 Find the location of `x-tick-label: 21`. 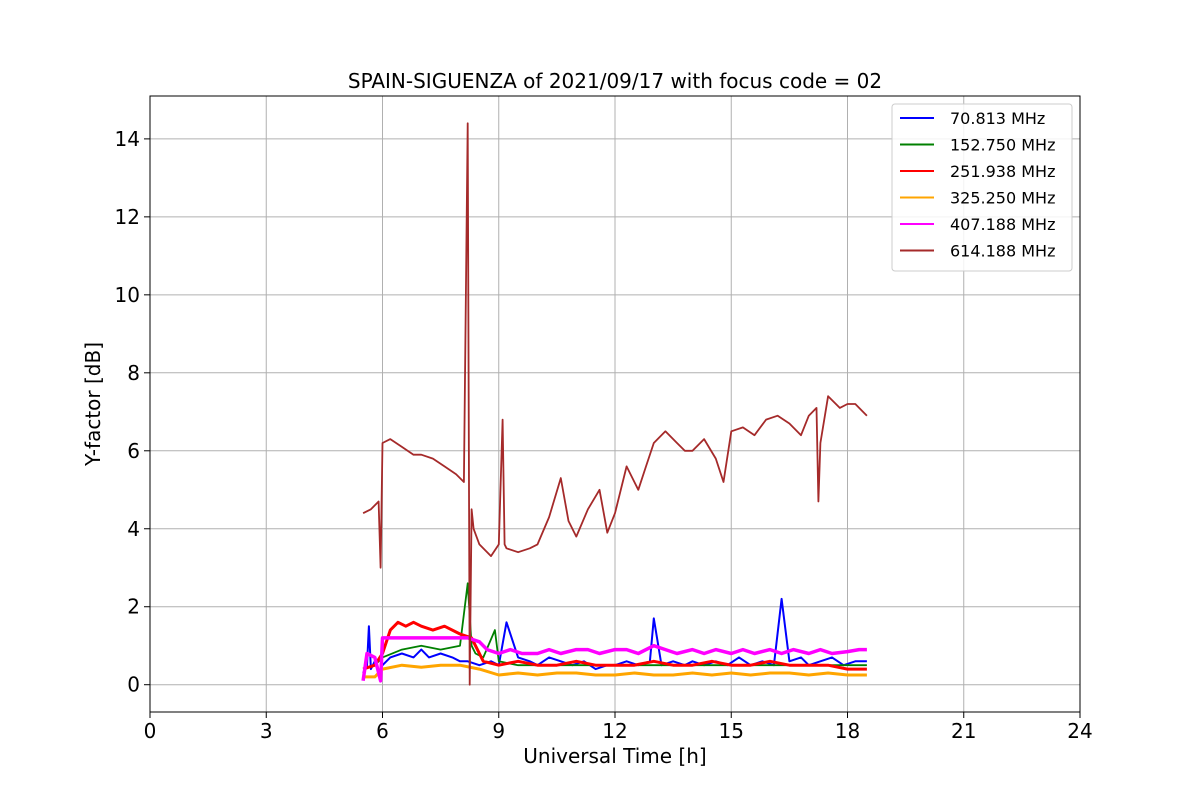

x-tick-label: 21 is located at coordinates (963, 731).